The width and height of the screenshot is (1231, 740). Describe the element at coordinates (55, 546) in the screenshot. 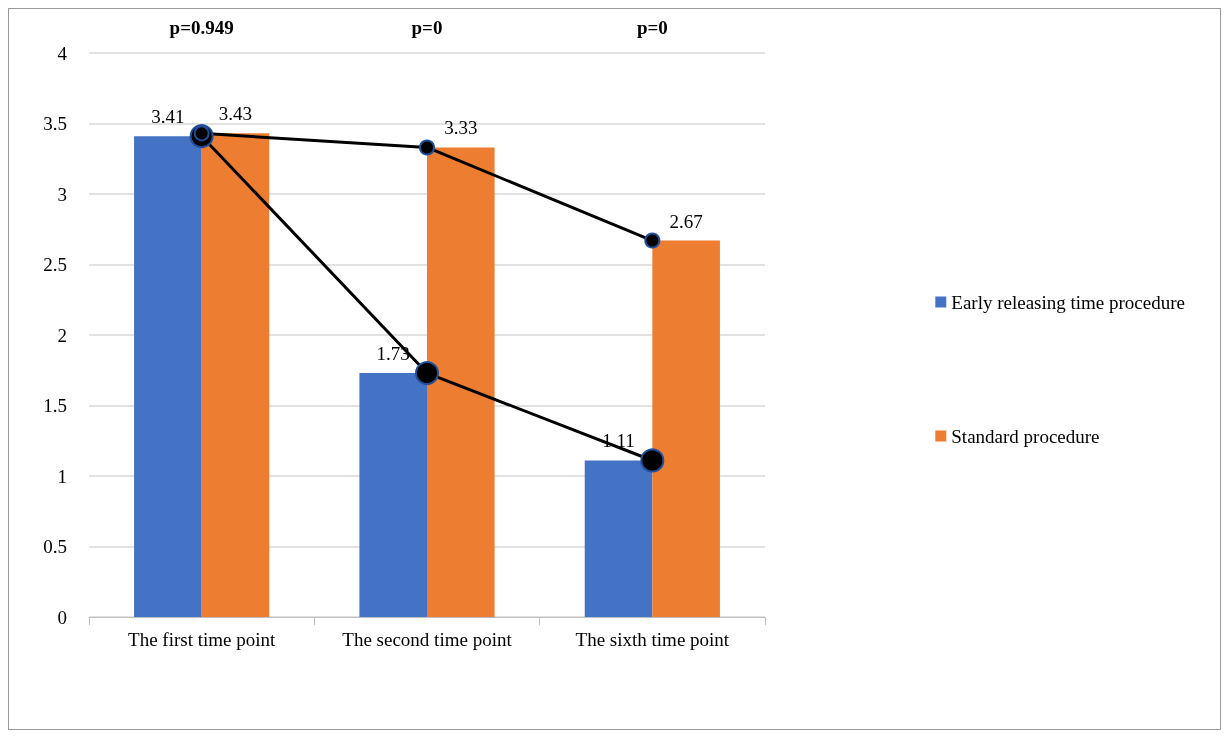

I see `y-tick-label: 0.5` at that location.